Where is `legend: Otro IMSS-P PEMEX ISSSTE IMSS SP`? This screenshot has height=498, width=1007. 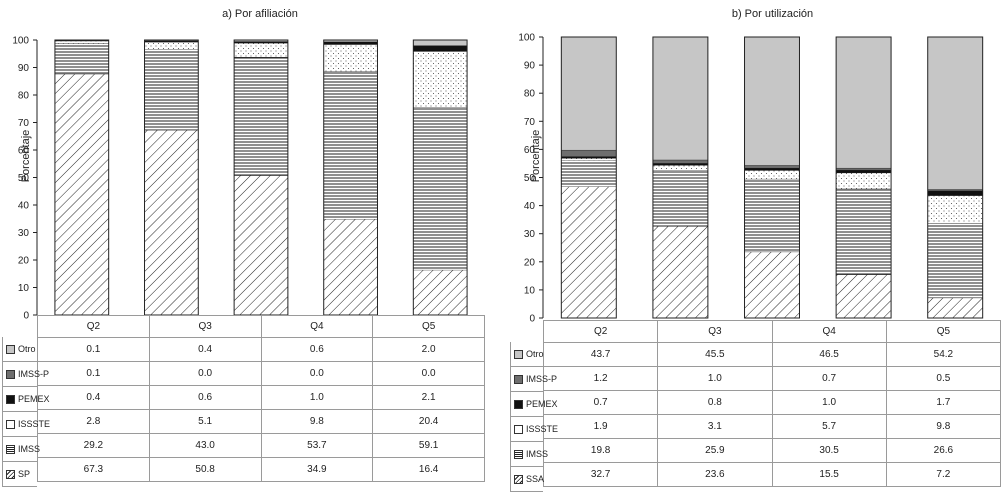 legend: Otro IMSS-P PEMEX ISSSTE IMSS SP is located at coordinates (26, 412).